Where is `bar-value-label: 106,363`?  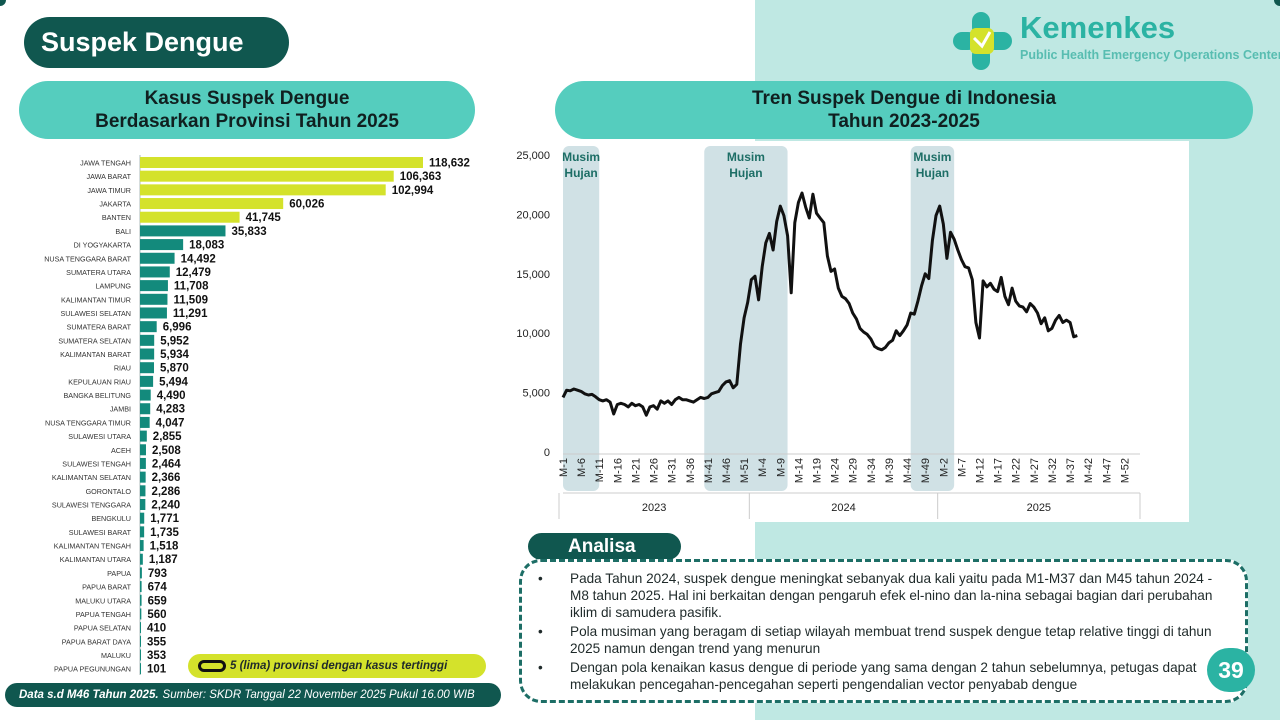 bar-value-label: 106,363 is located at coordinates (421, 177).